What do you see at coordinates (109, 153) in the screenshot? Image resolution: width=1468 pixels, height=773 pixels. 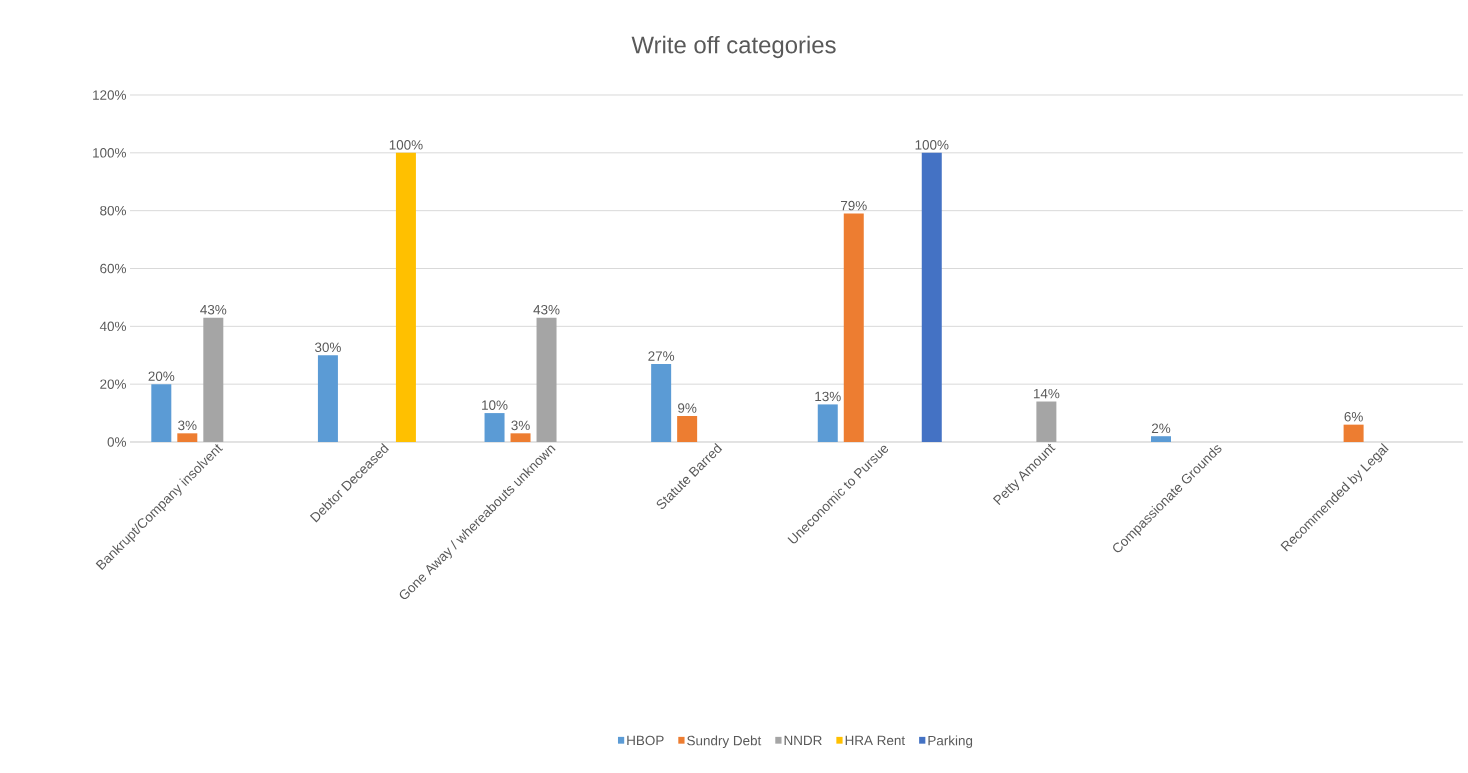 I see `y-tick-label: 100%` at bounding box center [109, 153].